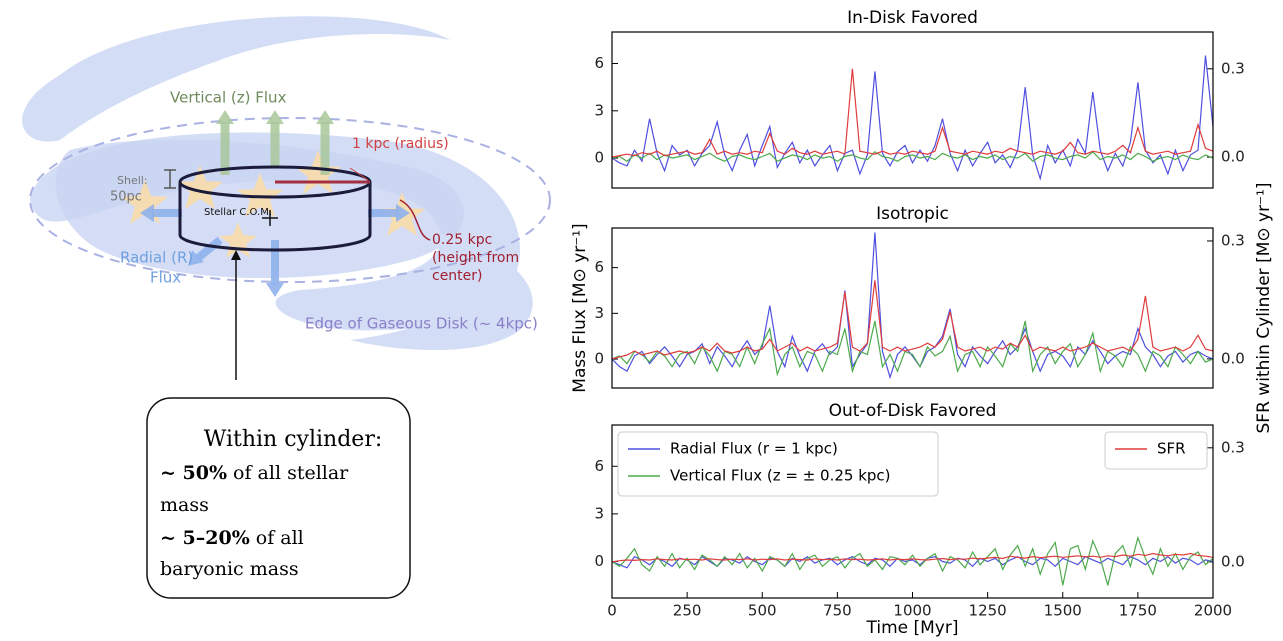  Describe the element at coordinates (837, 611) in the screenshot. I see `x-tick-label: 750` at that location.